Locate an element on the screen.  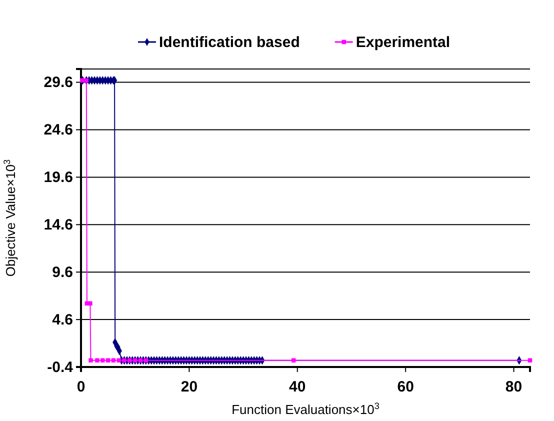
x-tick-label: 20 is located at coordinates (189, 387).